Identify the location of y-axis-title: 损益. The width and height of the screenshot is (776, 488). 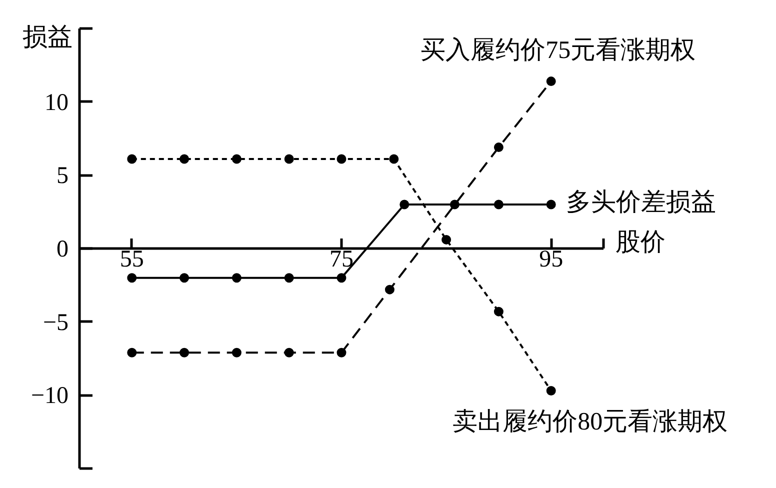
(47, 37).